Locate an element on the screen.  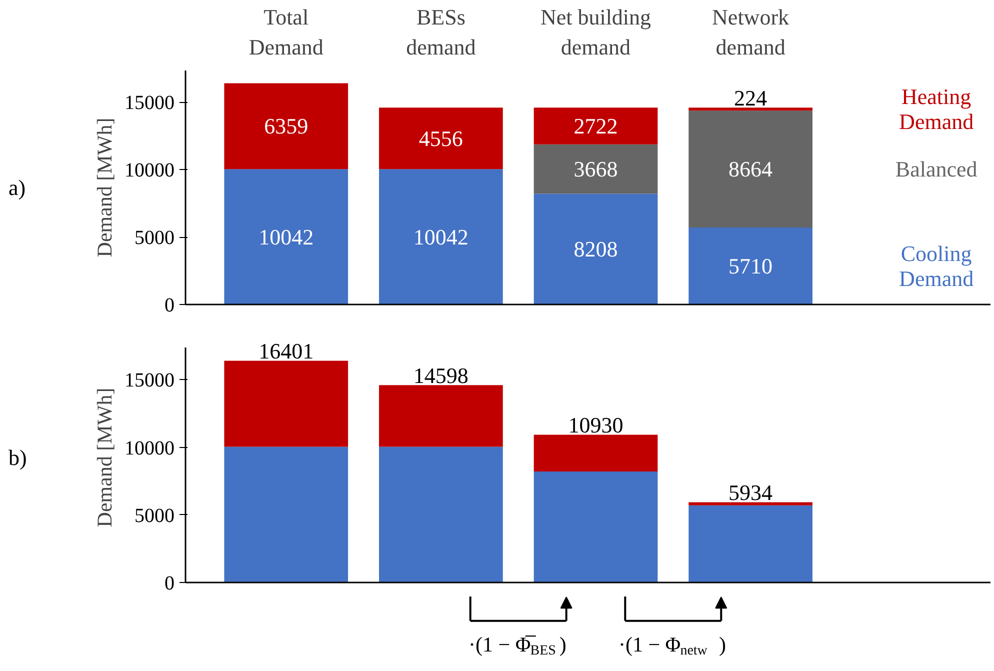
x-tick-label: BESs demand is located at coordinates (441, 32).